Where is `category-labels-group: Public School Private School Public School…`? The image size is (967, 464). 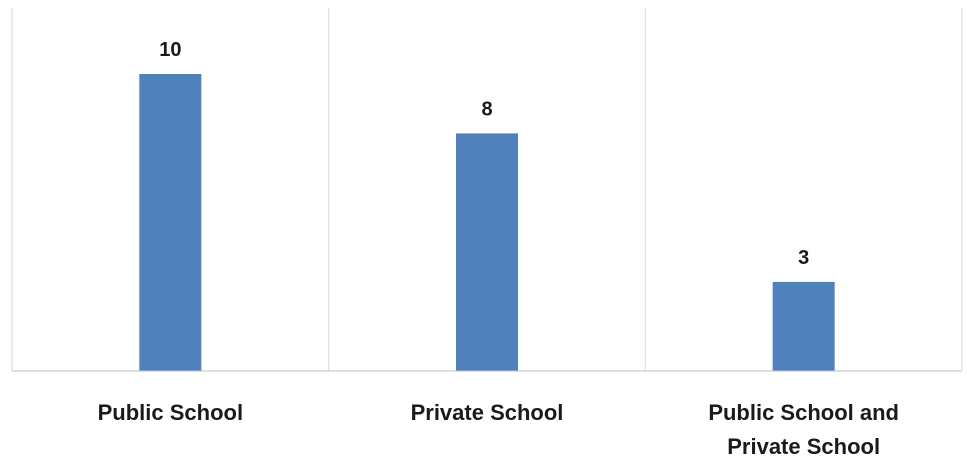 category-labels-group: Public School Private School Public School… is located at coordinates (498, 429).